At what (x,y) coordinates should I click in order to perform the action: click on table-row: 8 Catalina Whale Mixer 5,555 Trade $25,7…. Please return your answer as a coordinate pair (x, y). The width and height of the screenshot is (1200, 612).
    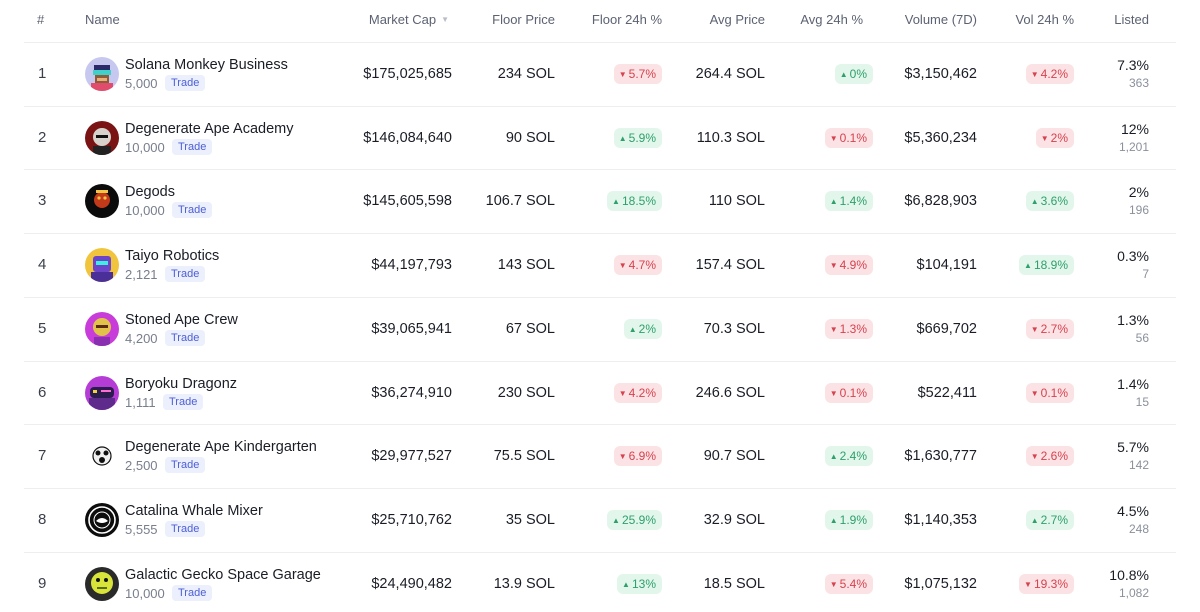
    Looking at the image, I should click on (600, 519).